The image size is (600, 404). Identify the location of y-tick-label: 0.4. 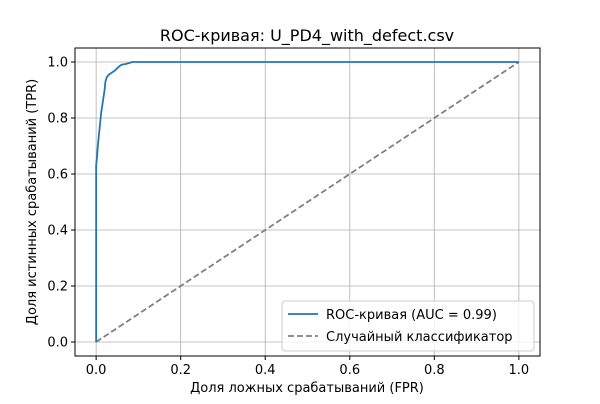
(57, 231).